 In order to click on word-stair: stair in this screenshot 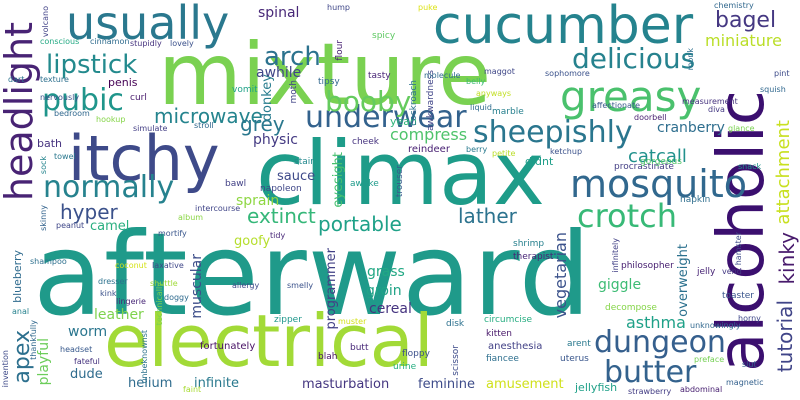, I will do `click(304, 162)`.